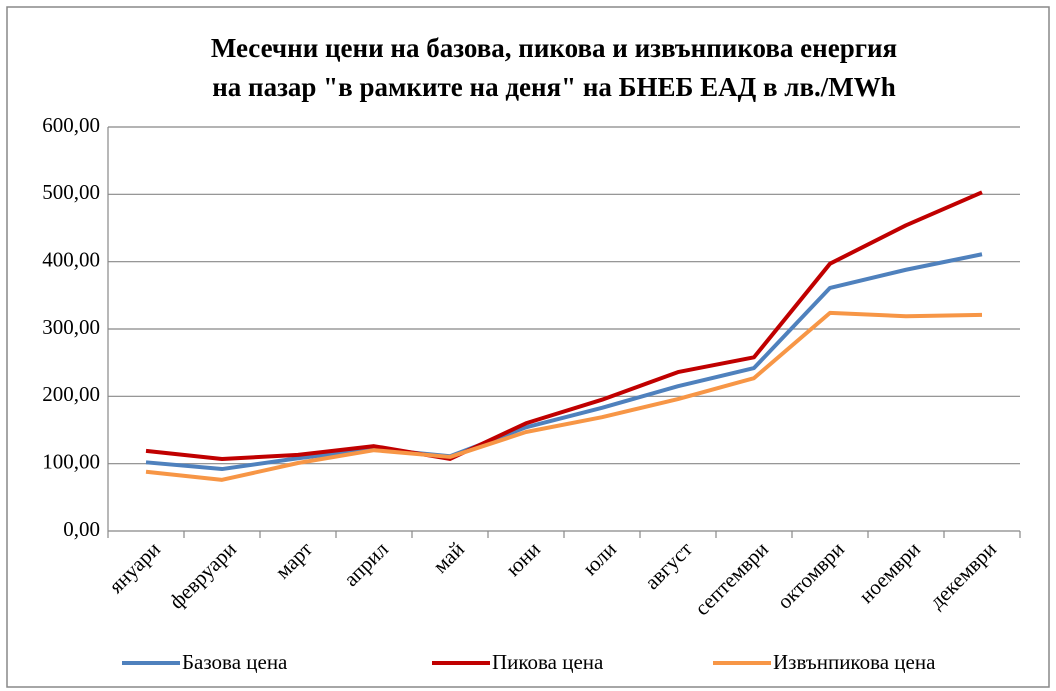  I want to click on y-tick-label: 400,00, so click(71, 259).